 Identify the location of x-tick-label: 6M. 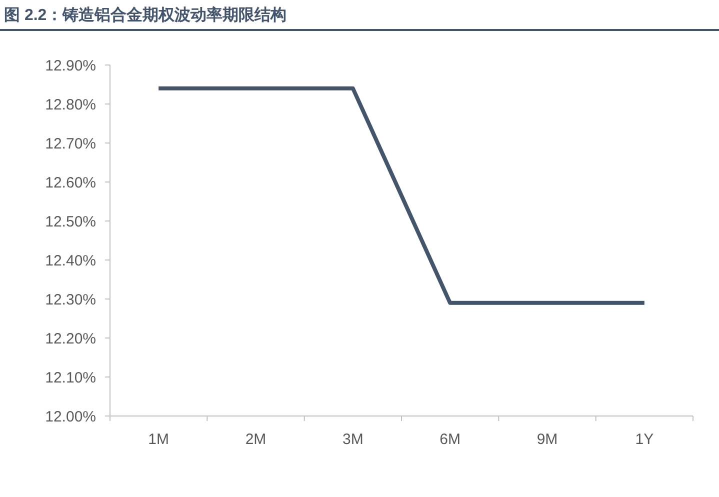
(450, 439).